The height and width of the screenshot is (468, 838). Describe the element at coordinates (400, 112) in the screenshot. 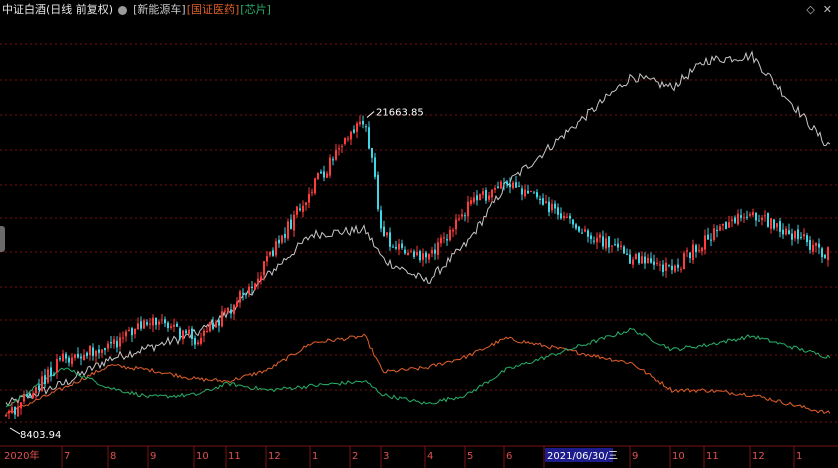

I see `max-value-label: 21663.85` at that location.